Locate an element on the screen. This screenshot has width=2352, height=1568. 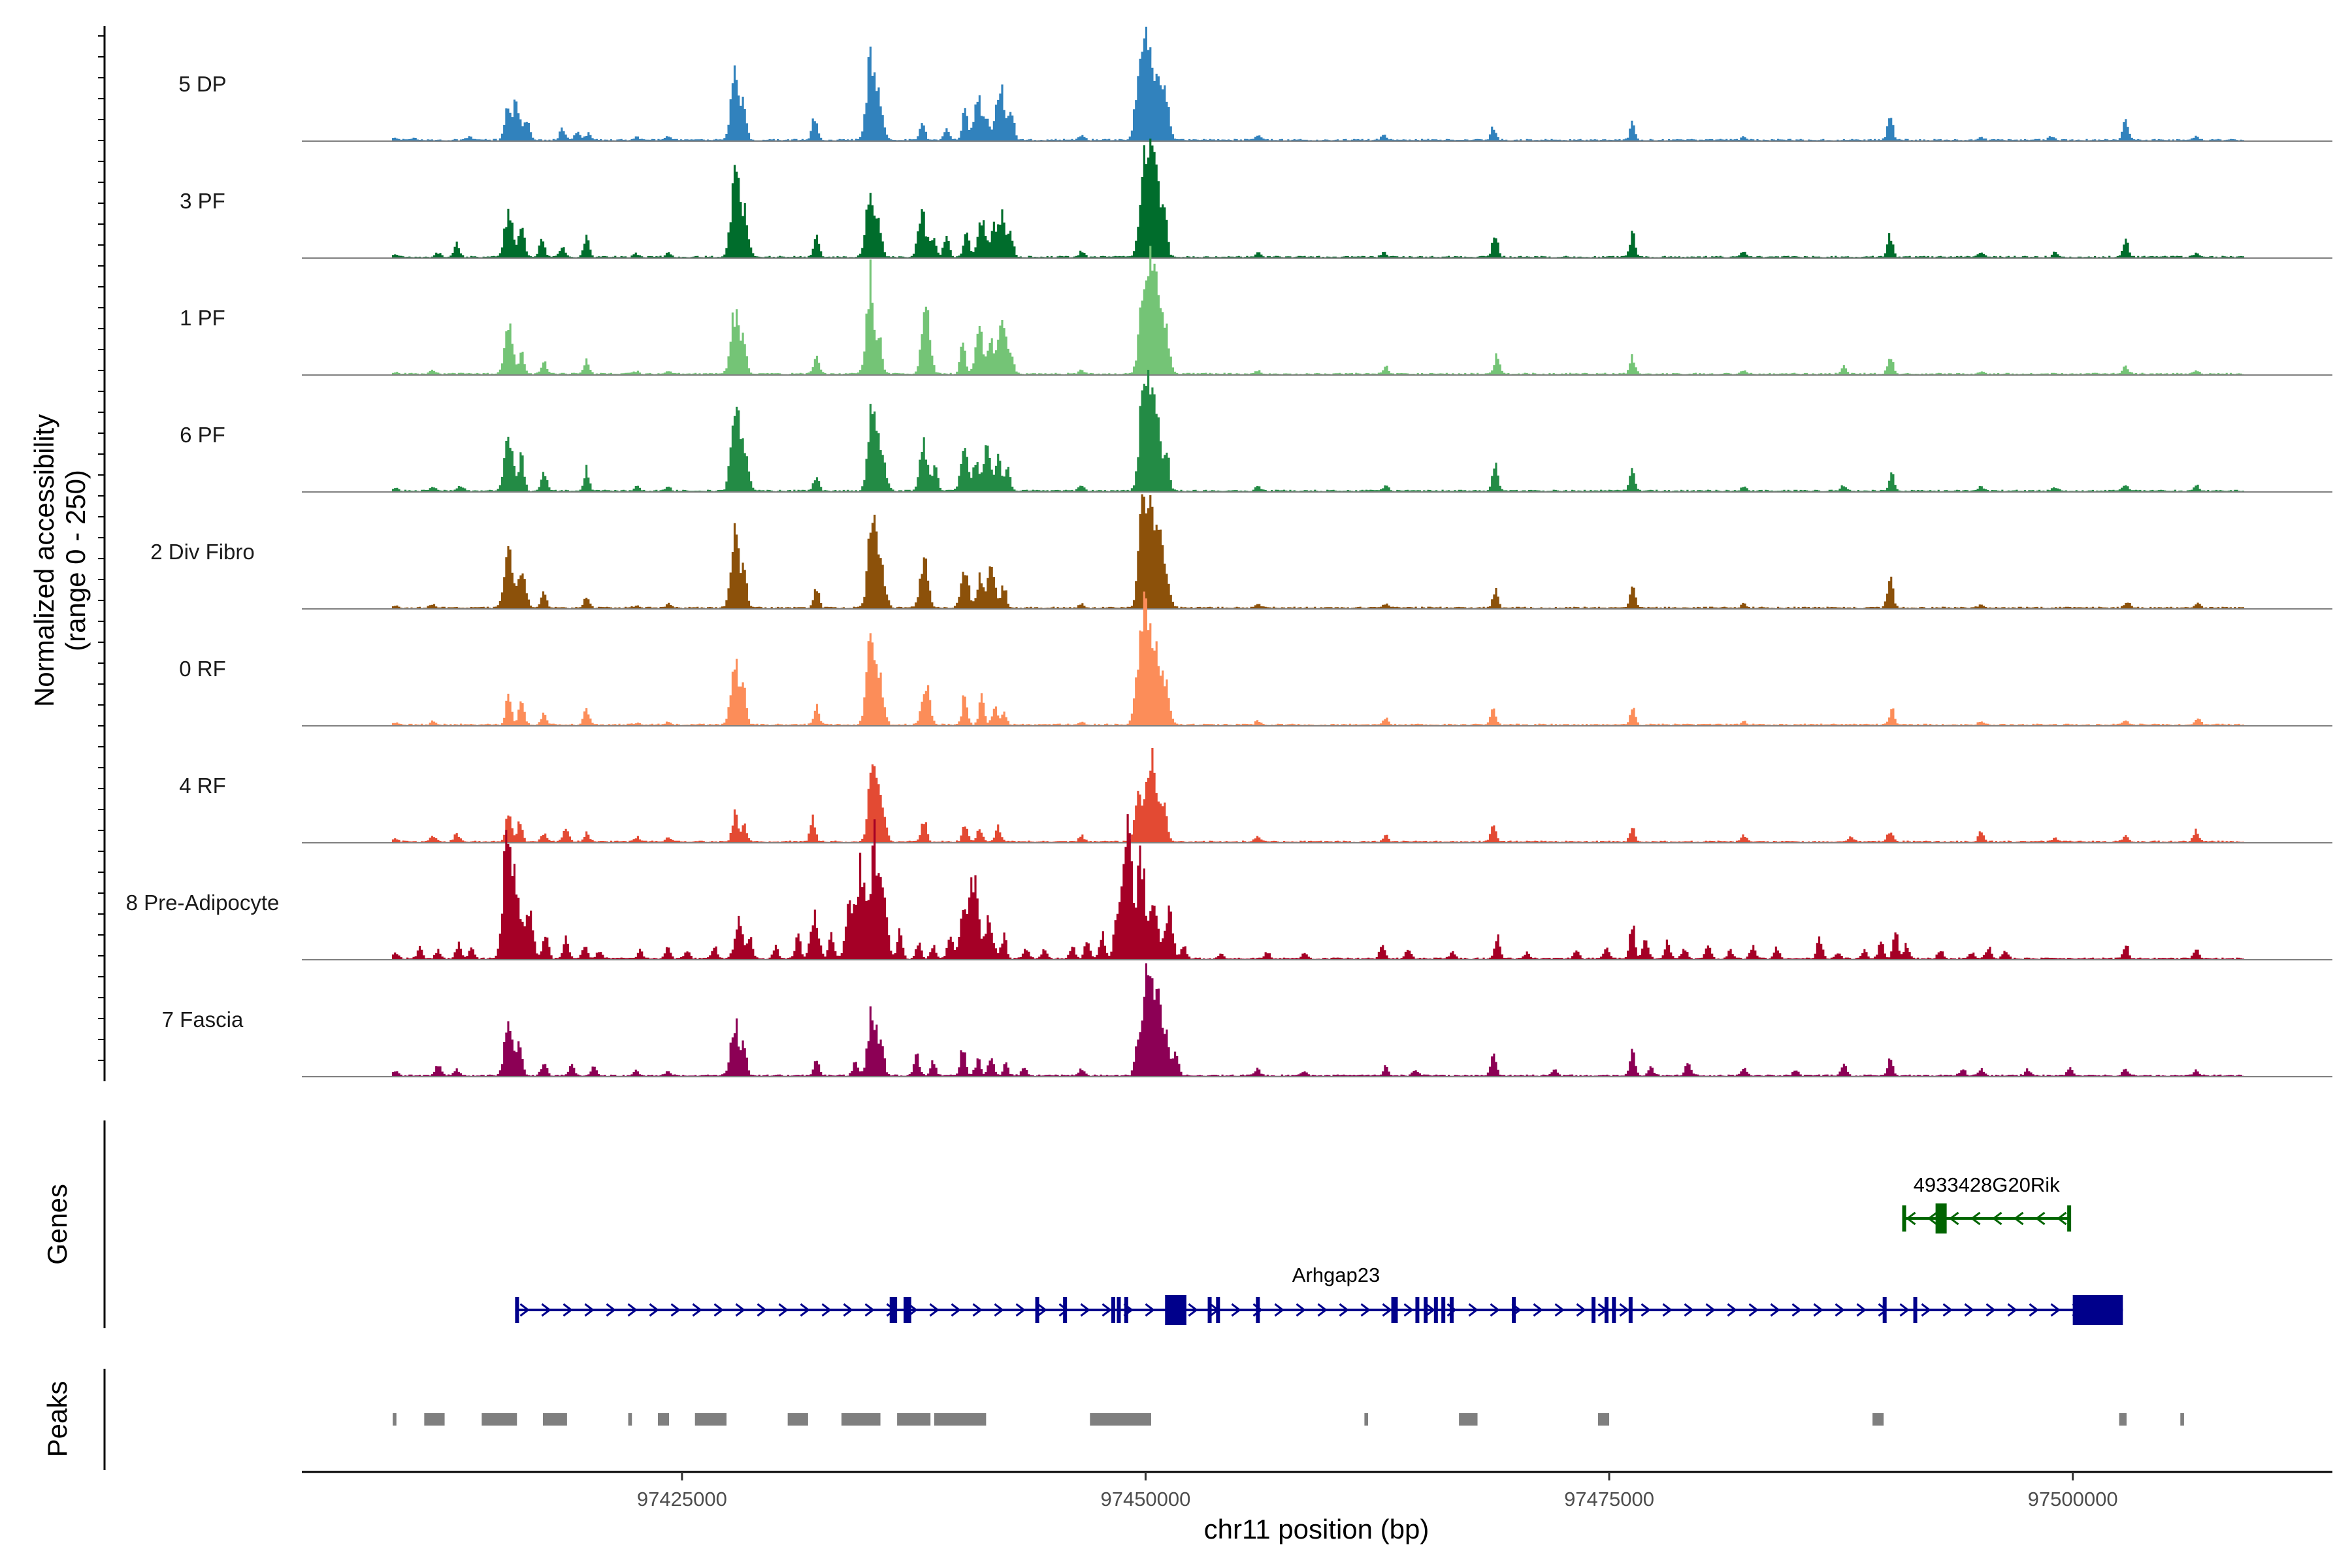
track-label: 1 PF is located at coordinates (202, 318).